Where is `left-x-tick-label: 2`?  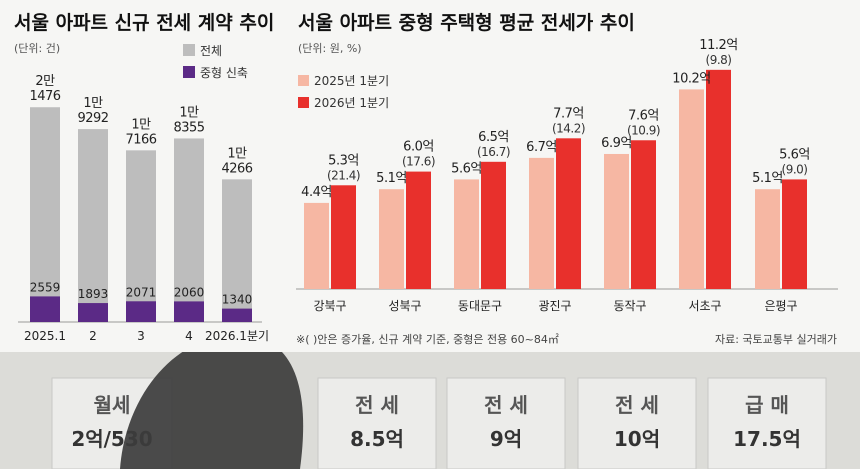 left-x-tick-label: 2 is located at coordinates (93, 336).